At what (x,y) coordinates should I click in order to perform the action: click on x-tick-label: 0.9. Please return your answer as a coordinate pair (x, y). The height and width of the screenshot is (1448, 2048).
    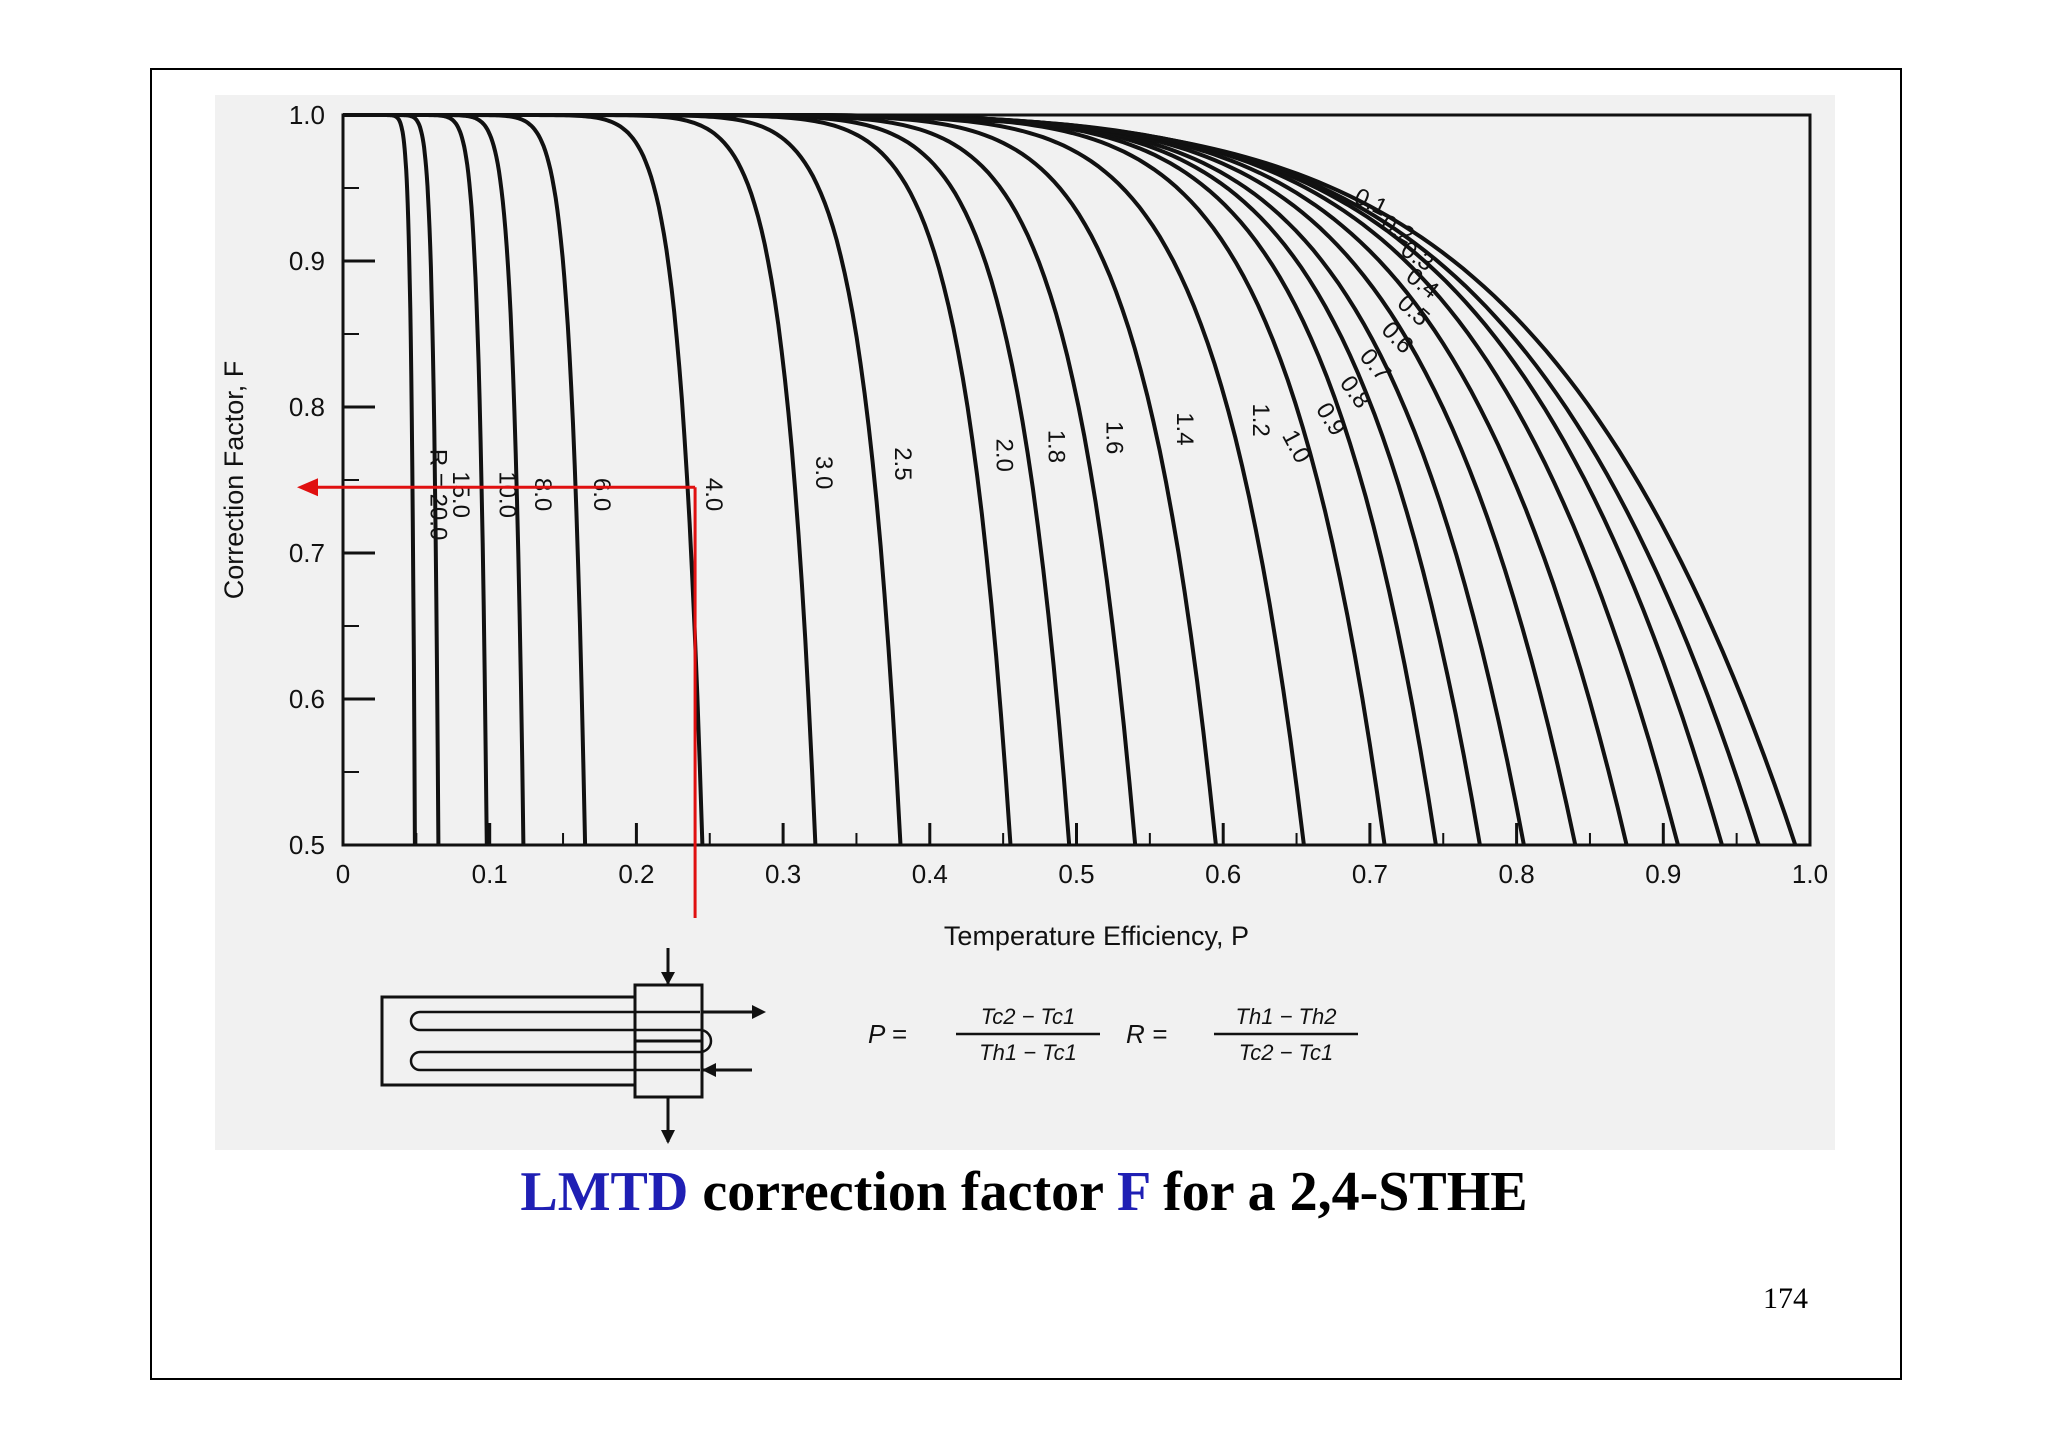
    Looking at the image, I should click on (1663, 874).